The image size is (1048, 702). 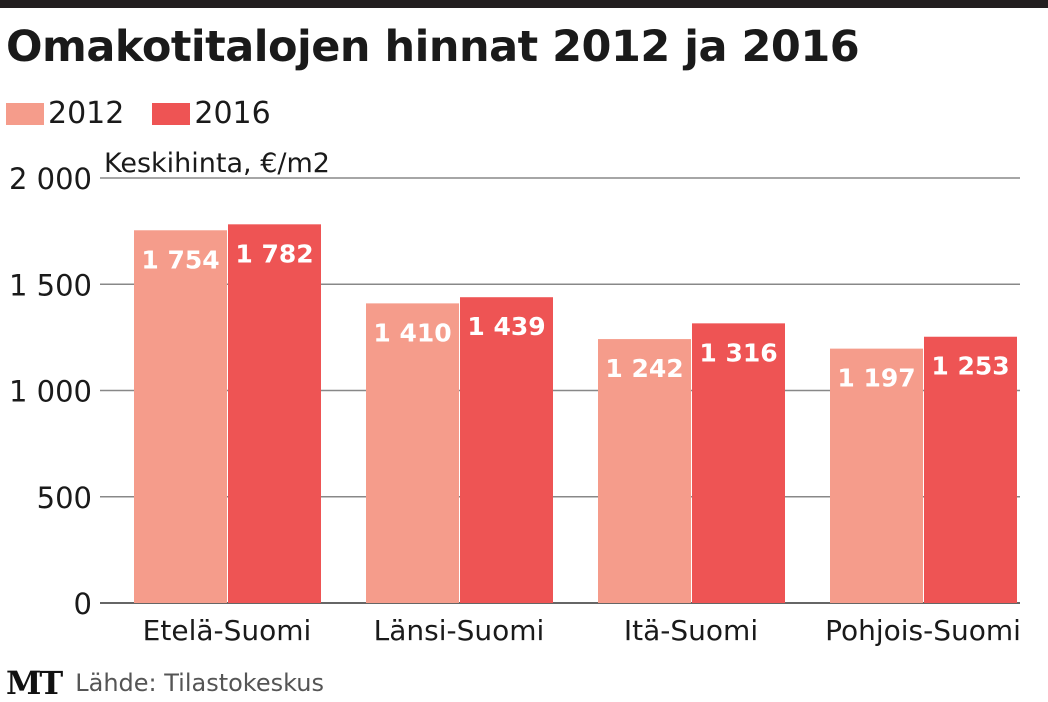 I want to click on data-label: 1 253, so click(x=970, y=366).